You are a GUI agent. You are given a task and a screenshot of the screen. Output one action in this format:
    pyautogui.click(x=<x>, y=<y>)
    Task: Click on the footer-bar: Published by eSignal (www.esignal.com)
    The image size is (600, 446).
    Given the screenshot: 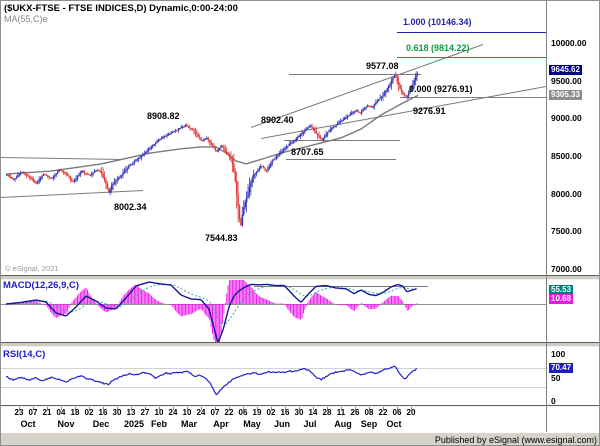 What is the action you would take?
    pyautogui.click(x=300, y=438)
    